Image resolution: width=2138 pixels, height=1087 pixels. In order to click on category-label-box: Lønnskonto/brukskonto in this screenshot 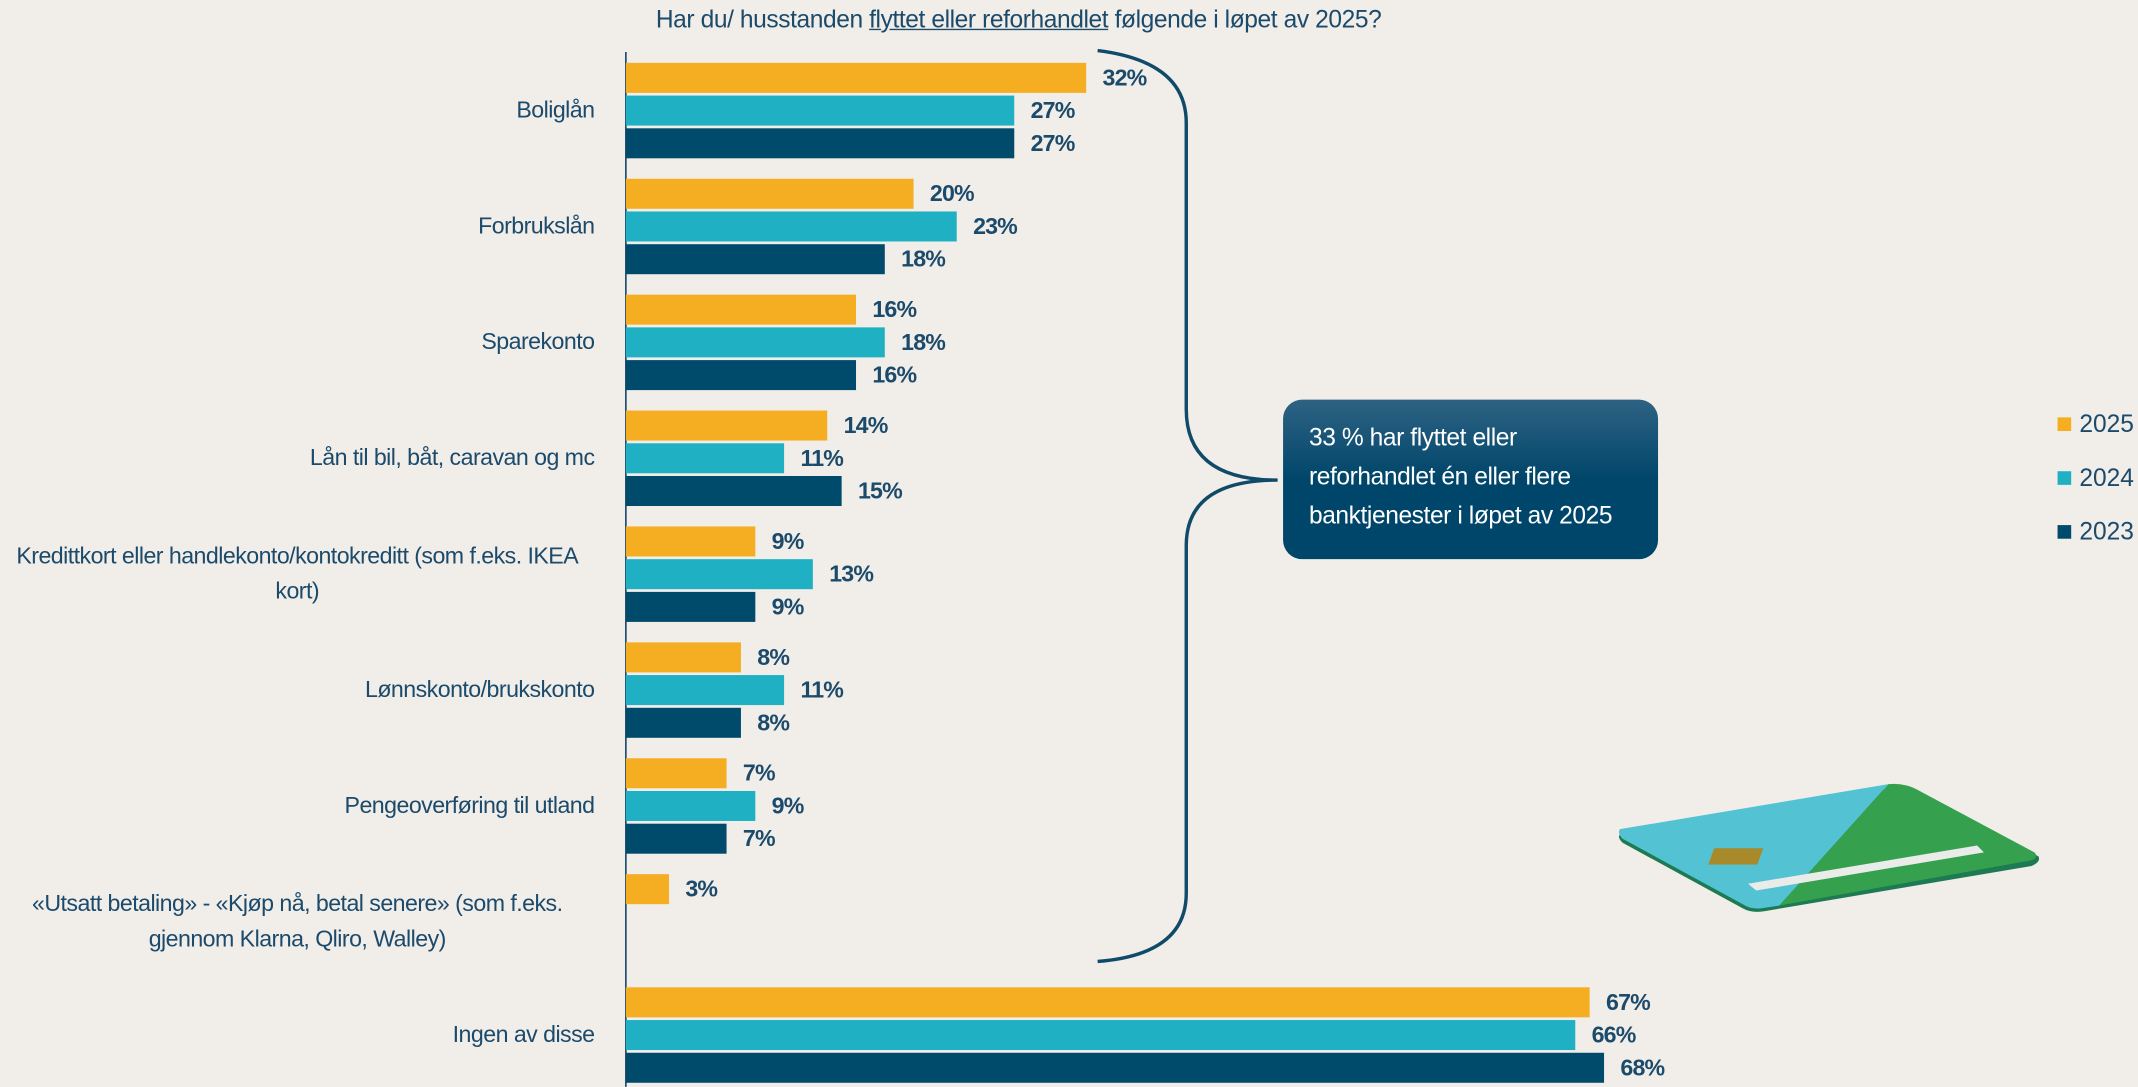, I will do `click(297, 690)`.